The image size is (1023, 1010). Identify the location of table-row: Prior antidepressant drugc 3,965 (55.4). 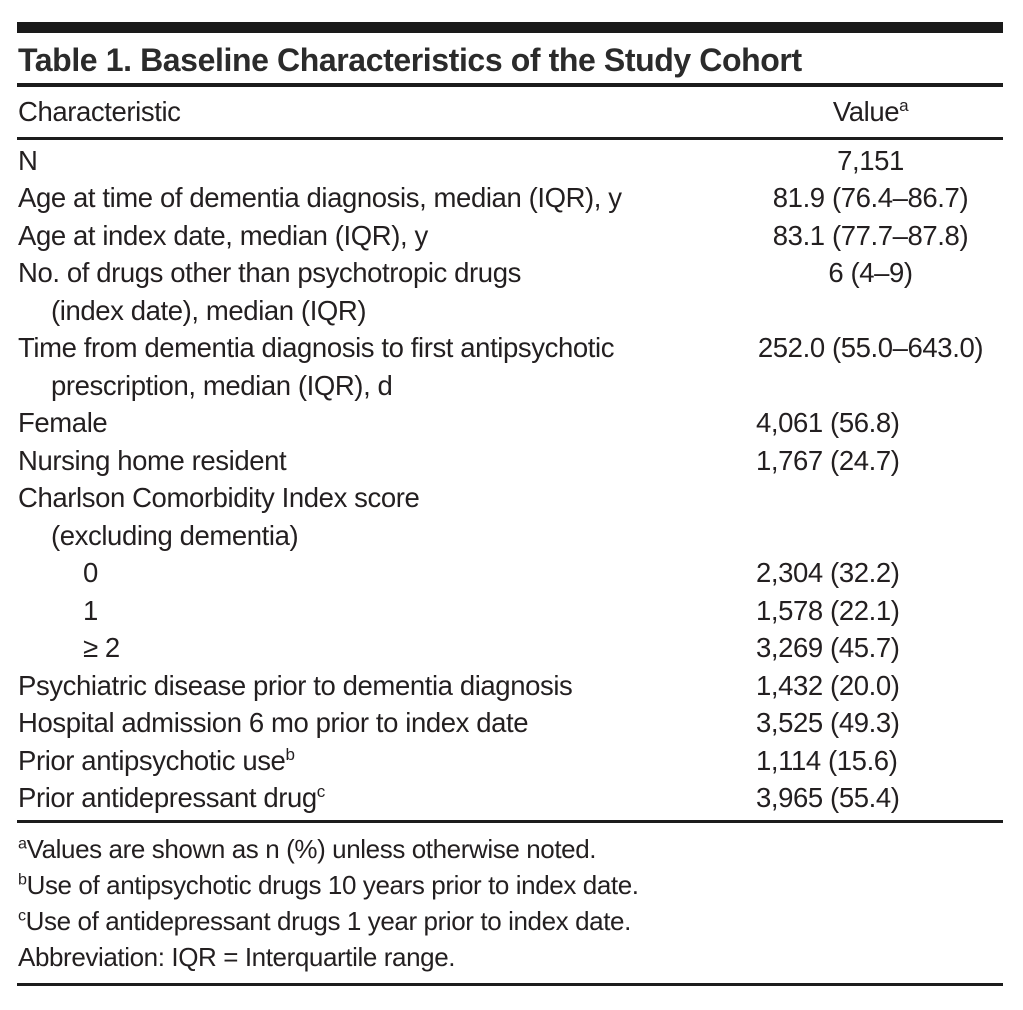
(510, 798).